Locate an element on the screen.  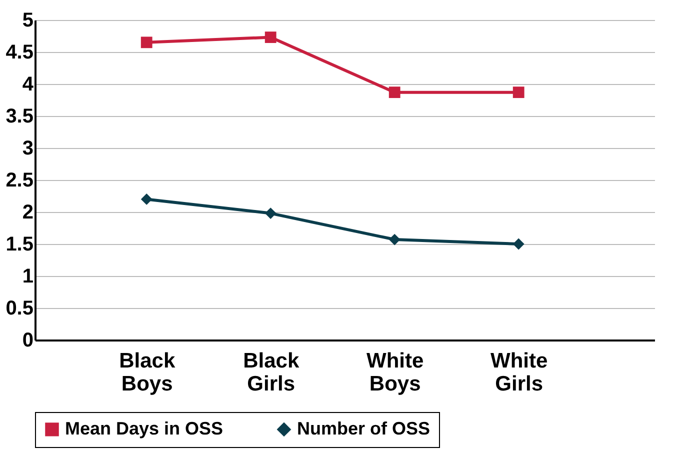
y-tick-label: 2.5 is located at coordinates (20, 181).